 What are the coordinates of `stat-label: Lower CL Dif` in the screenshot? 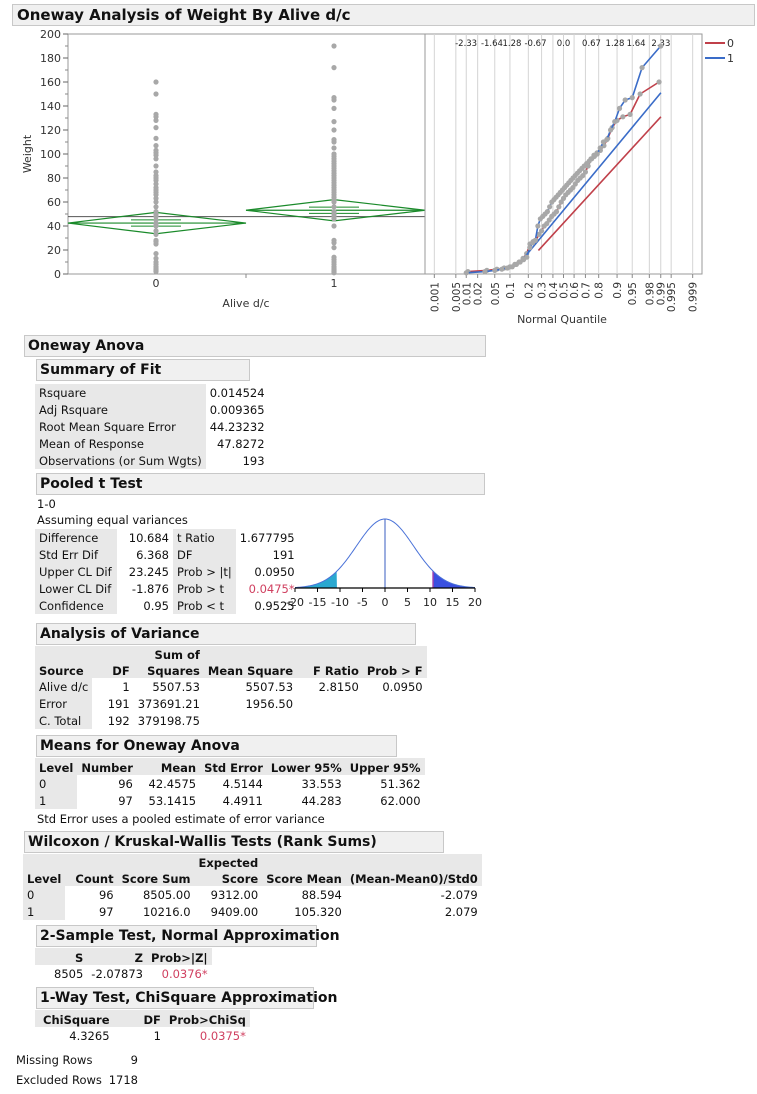 It's located at (76, 588).